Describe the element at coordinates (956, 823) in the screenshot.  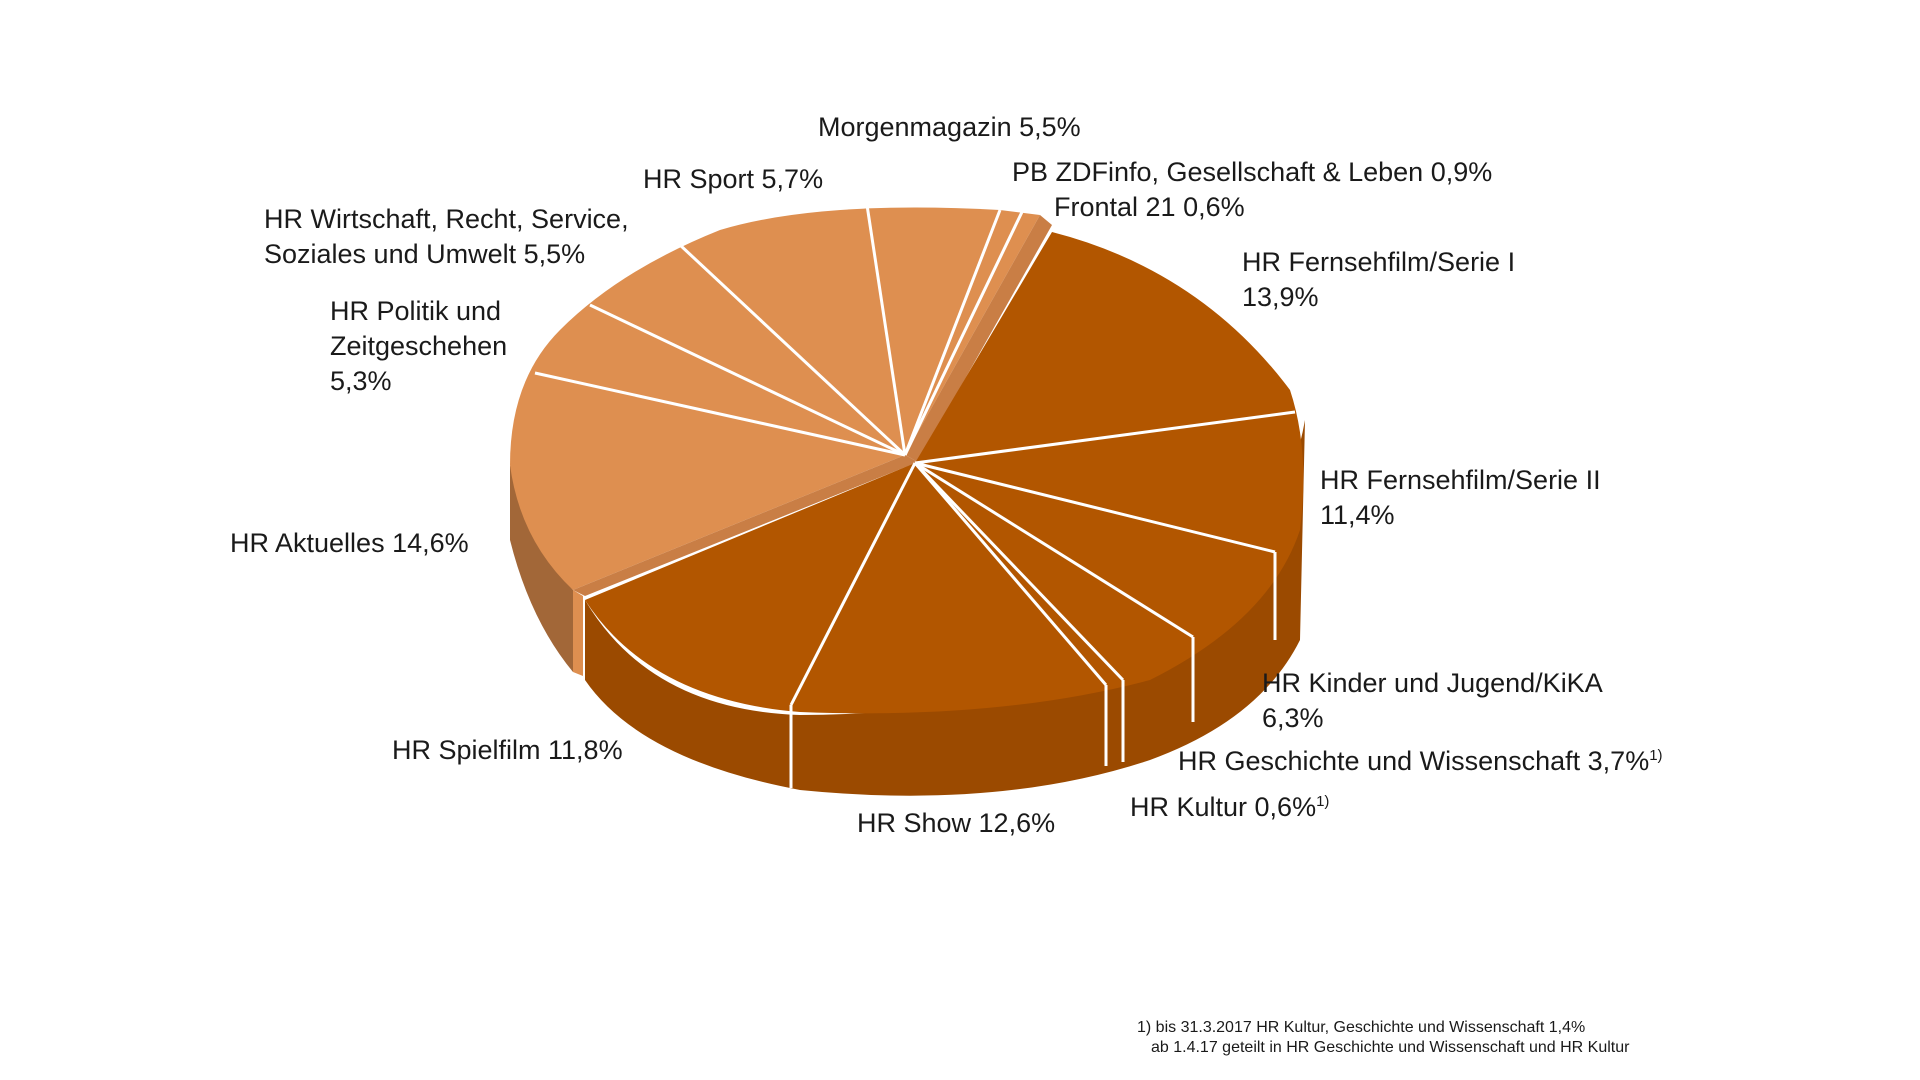
I see `label-hr-show: HR Show 12,6%` at that location.